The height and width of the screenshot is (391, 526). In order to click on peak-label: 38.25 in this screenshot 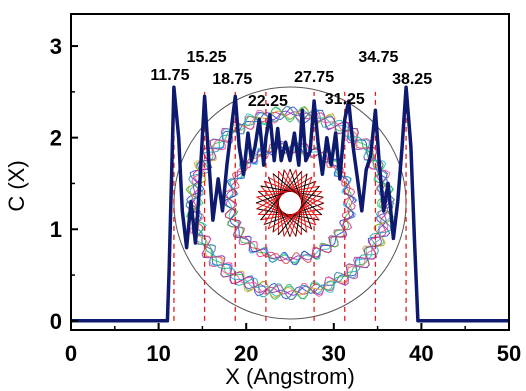, I will do `click(412, 79)`.